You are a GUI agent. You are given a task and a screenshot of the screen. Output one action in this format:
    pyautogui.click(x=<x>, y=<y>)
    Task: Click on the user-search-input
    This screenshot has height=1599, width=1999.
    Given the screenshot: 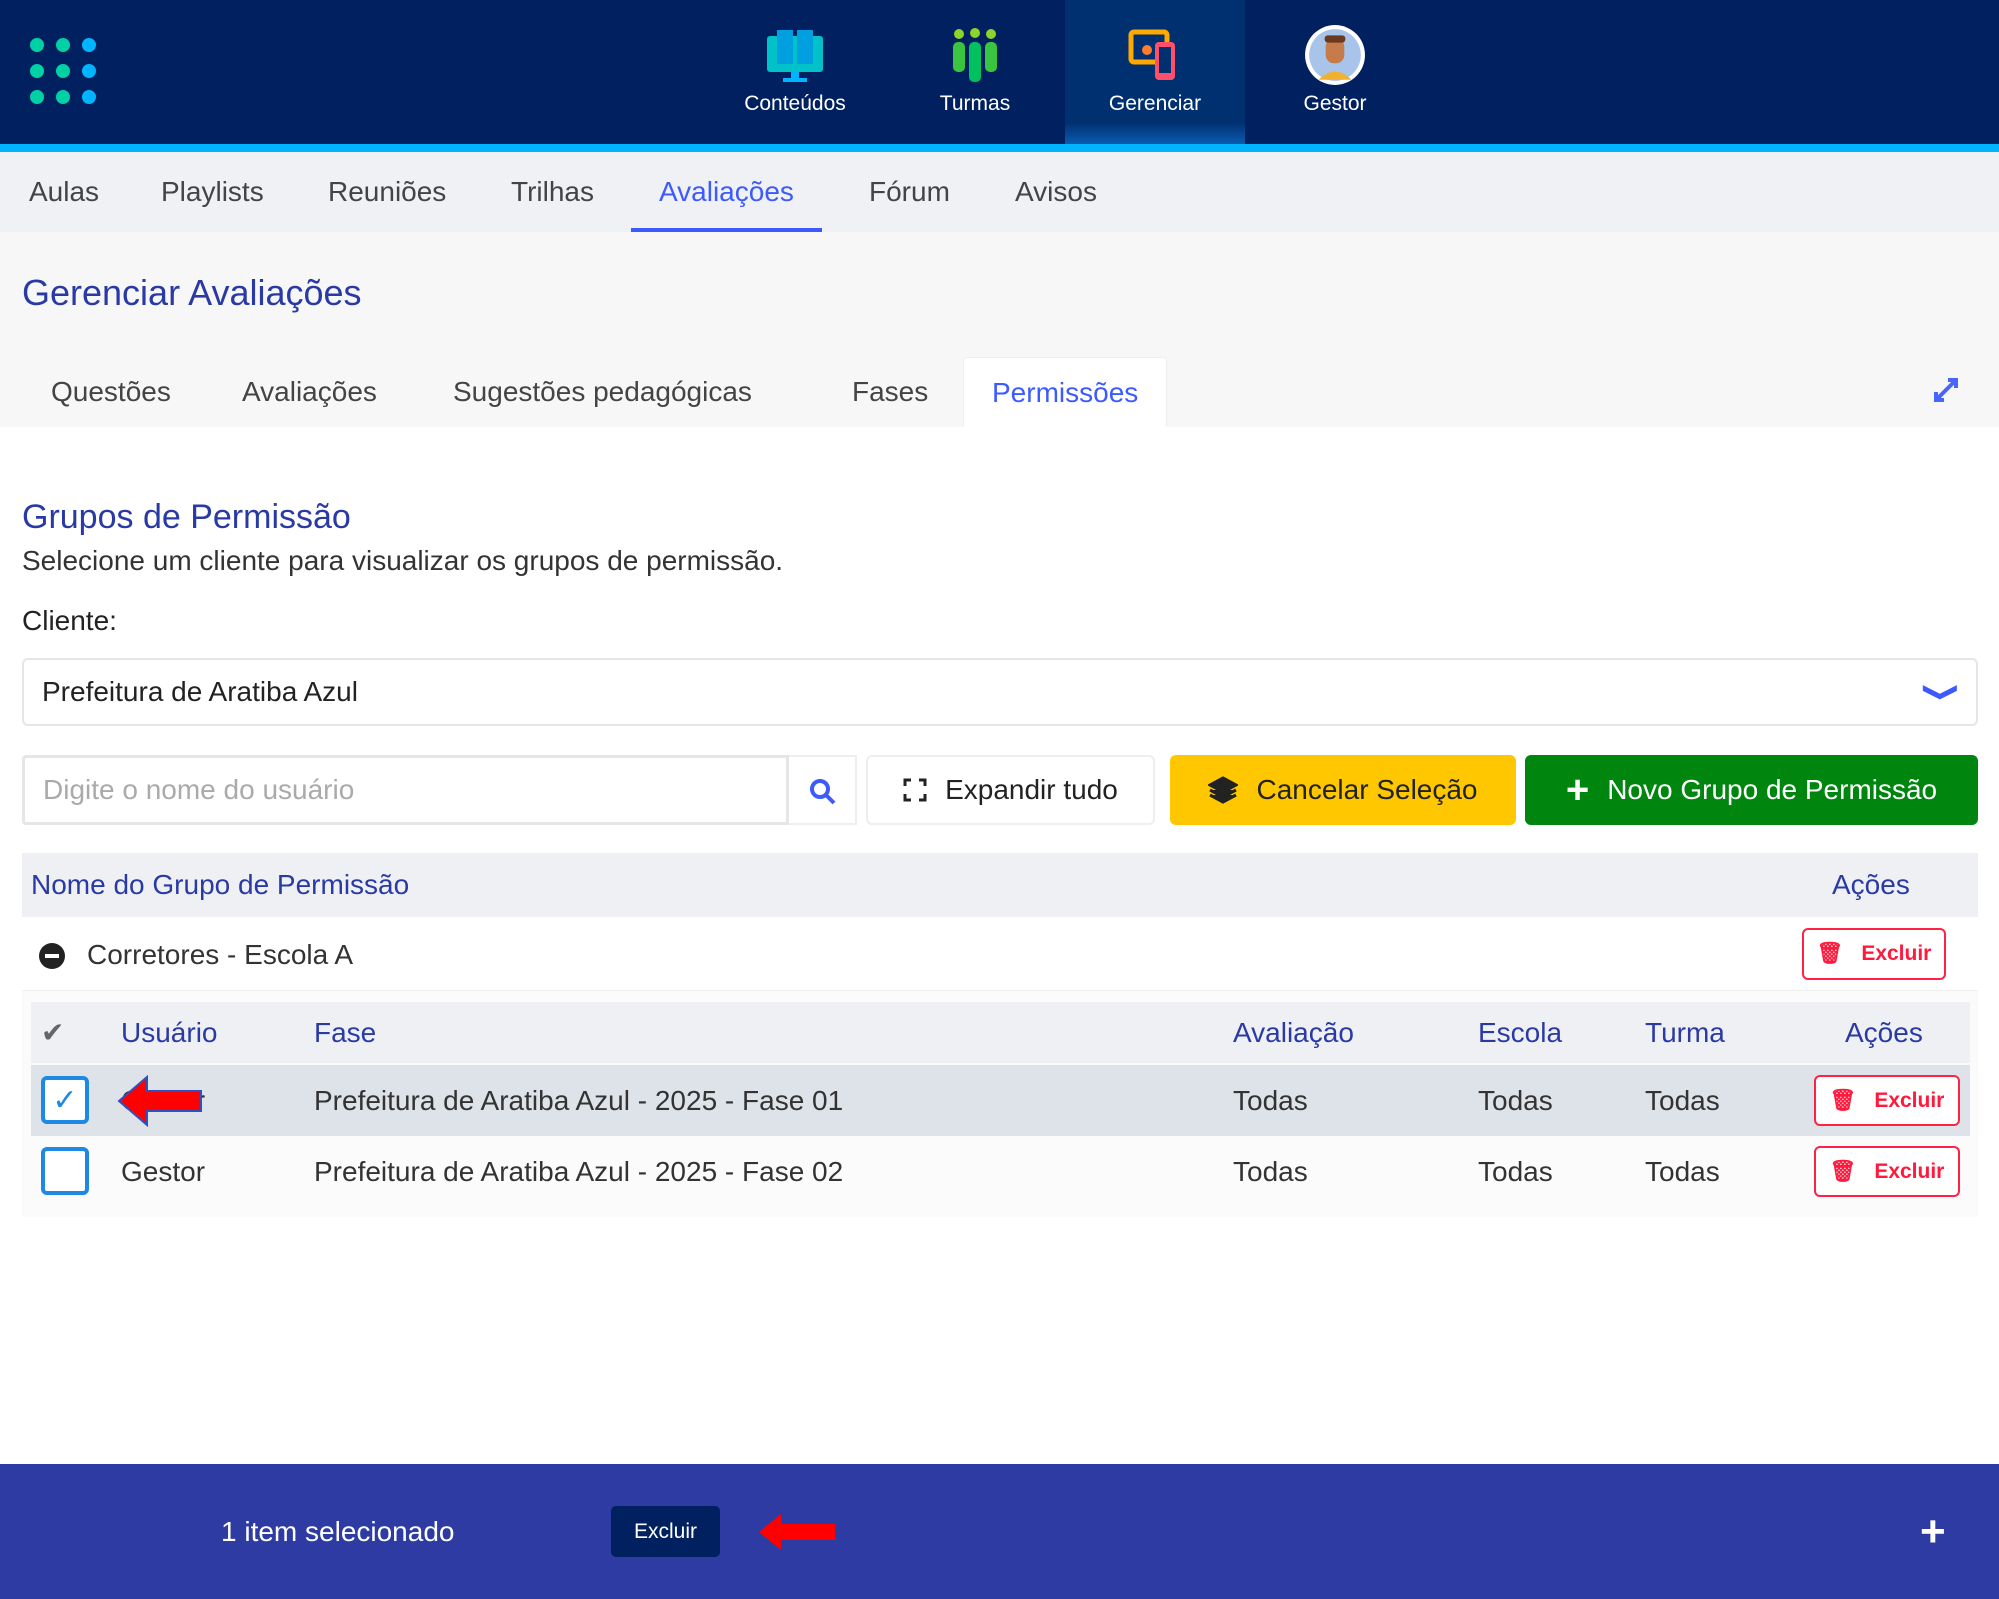 What is the action you would take?
    pyautogui.click(x=405, y=790)
    